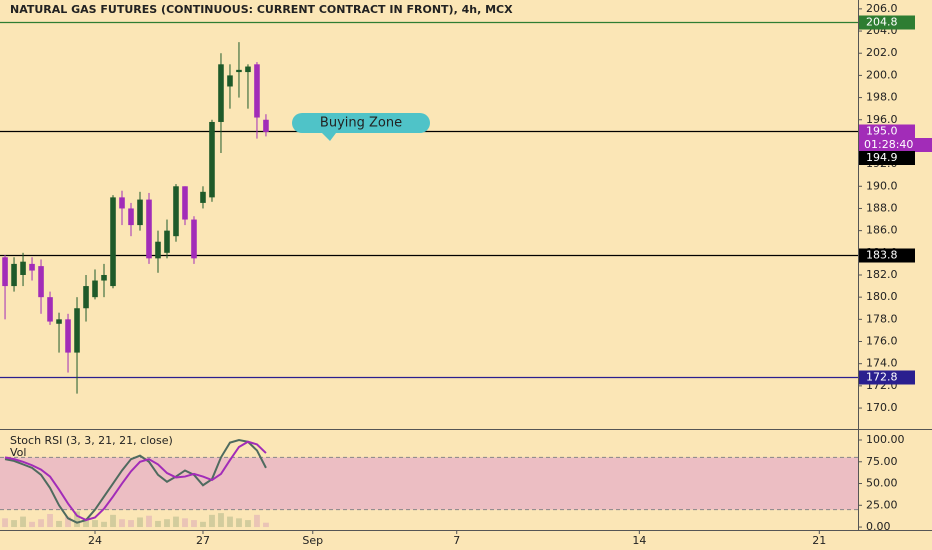 This screenshot has height=550, width=932. I want to click on countdown: 01:28:40, so click(888, 144).